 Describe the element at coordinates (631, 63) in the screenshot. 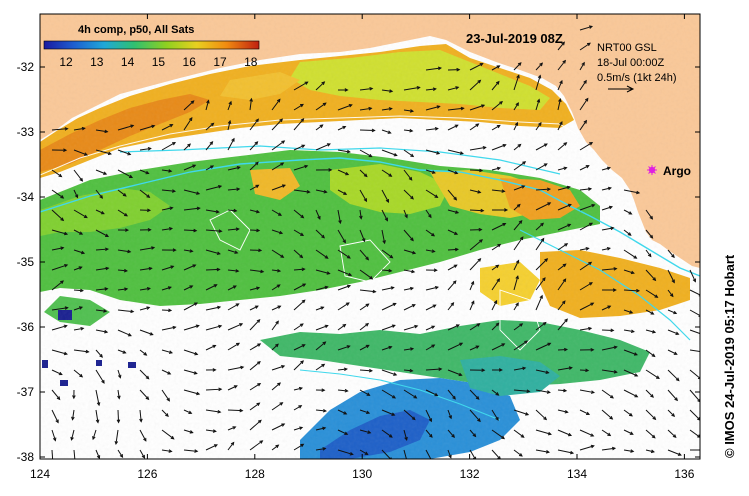

I see `info-line-2: 18-Jul 00:00Z` at that location.